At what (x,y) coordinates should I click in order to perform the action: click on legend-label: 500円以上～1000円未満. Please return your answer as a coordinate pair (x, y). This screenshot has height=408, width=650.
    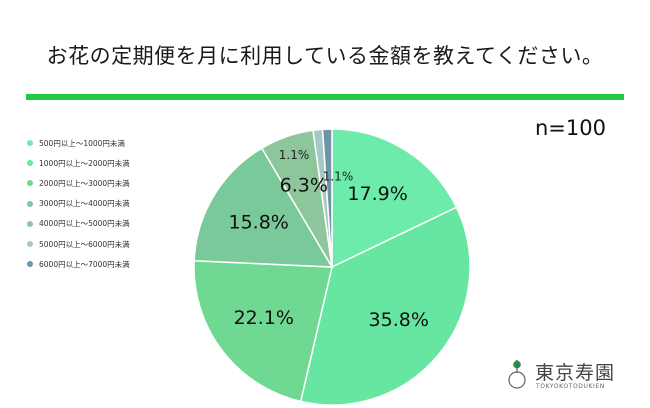
    Looking at the image, I should click on (82, 143).